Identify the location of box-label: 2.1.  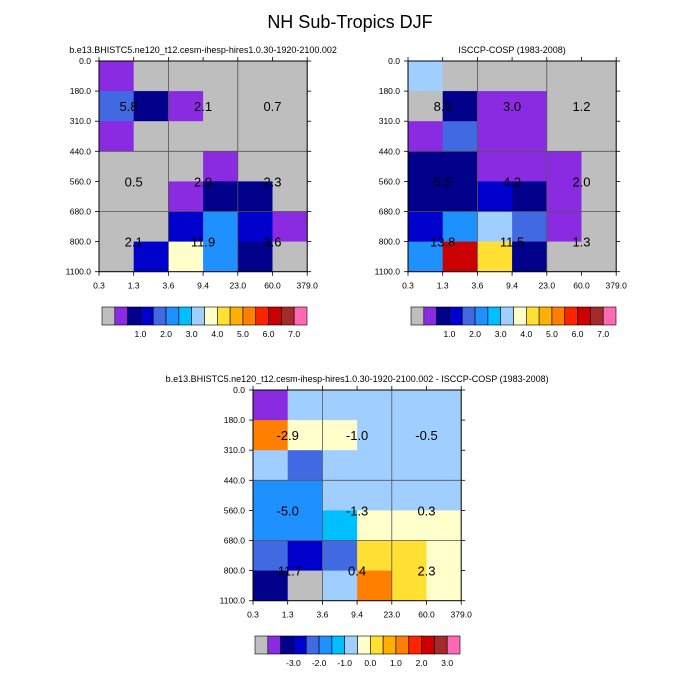
(203, 106).